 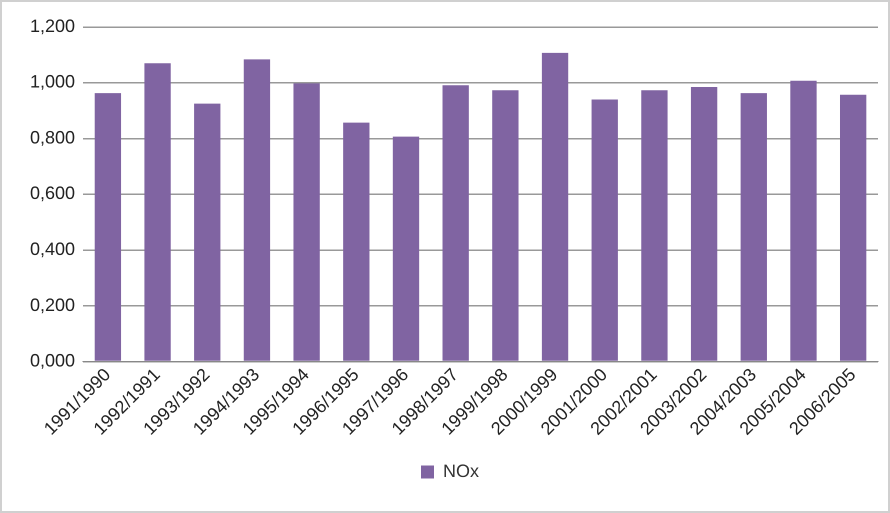 I want to click on y-tick-label: 1,200, so click(x=53, y=26).